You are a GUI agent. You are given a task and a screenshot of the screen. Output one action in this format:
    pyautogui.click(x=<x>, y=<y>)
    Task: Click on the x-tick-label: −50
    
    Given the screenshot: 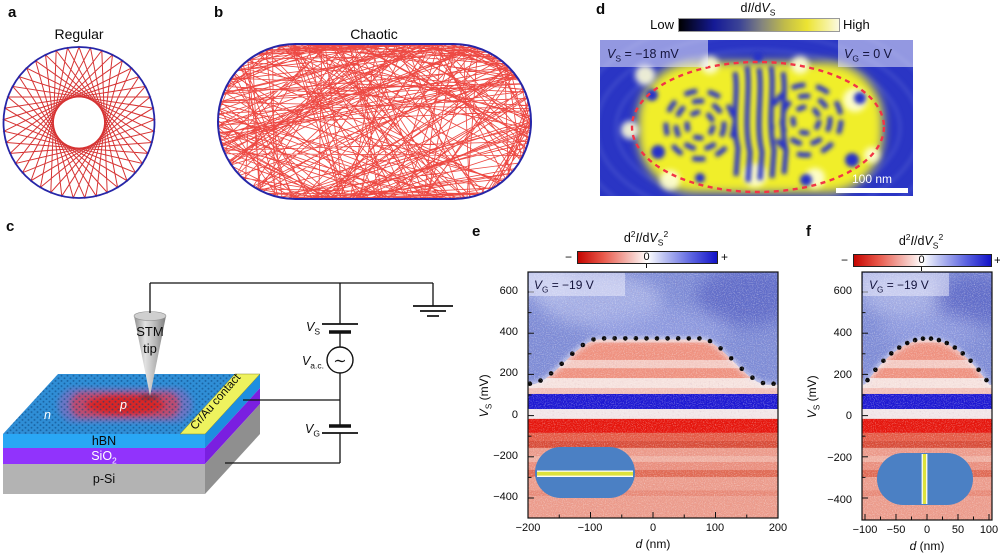 What is the action you would take?
    pyautogui.click(x=896, y=530)
    